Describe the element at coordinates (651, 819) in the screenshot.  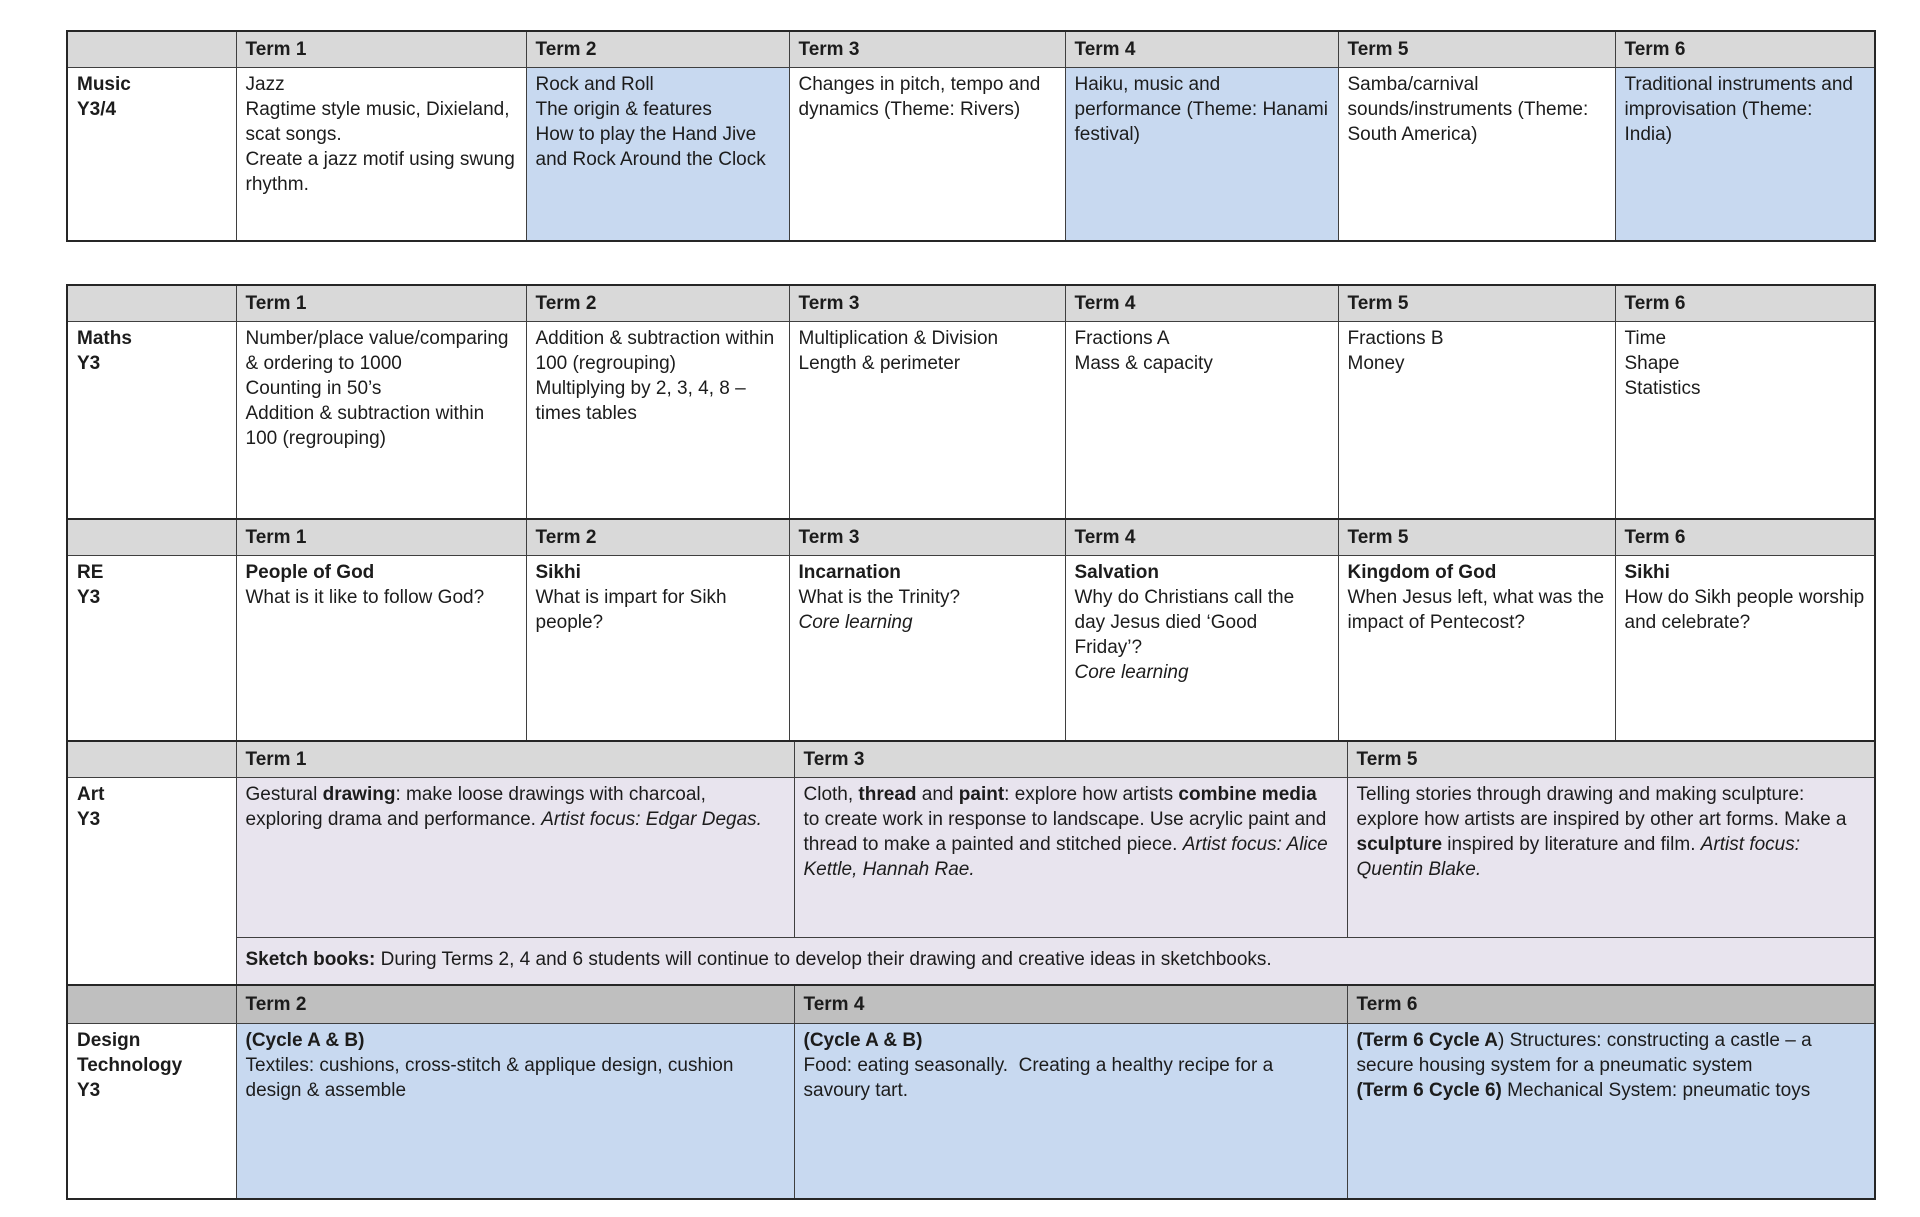
I see `text-segment: Artist focus: Edgar Degas.` at that location.